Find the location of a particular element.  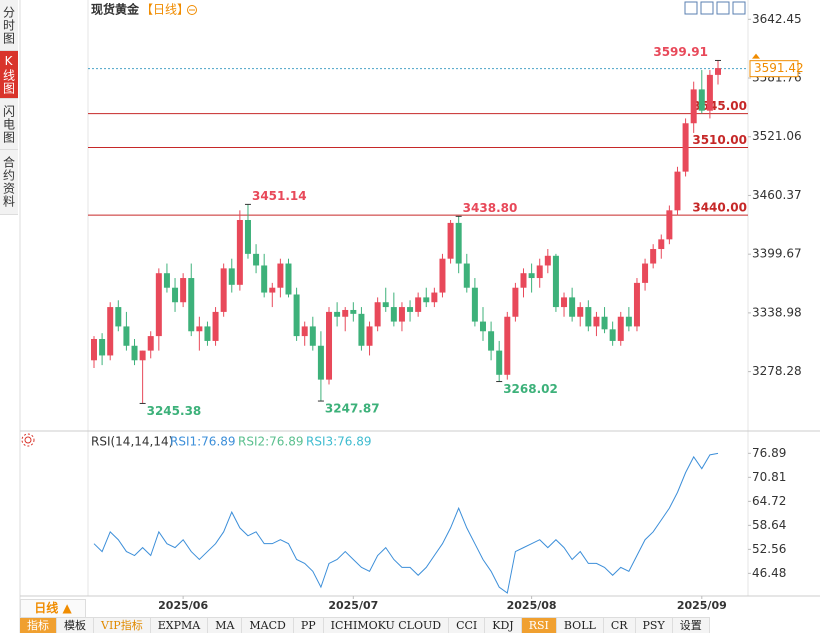

y-tick-label: 3521.06 is located at coordinates (777, 136).